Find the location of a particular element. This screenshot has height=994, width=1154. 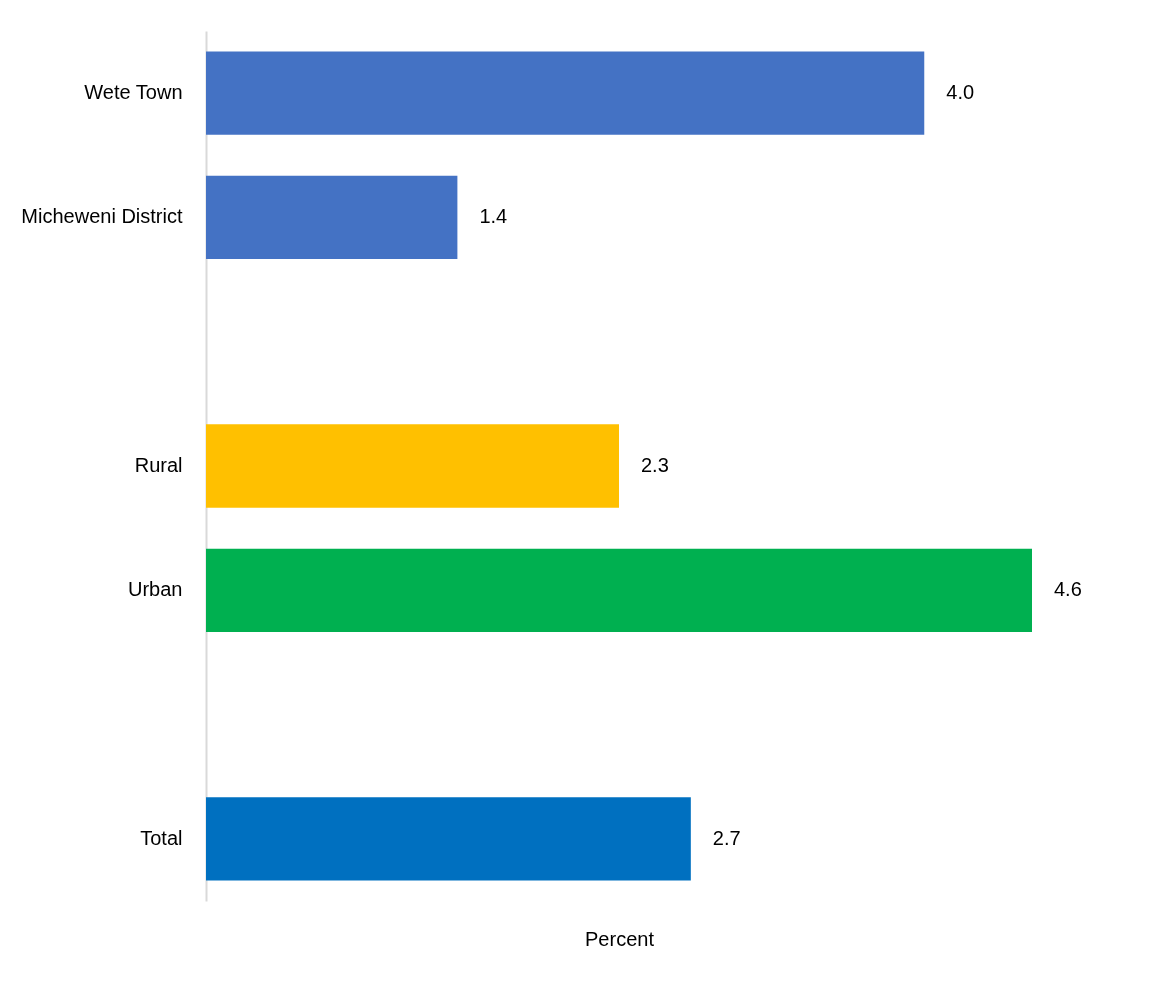

y-tick-label: Micheweni District is located at coordinates (102, 216).